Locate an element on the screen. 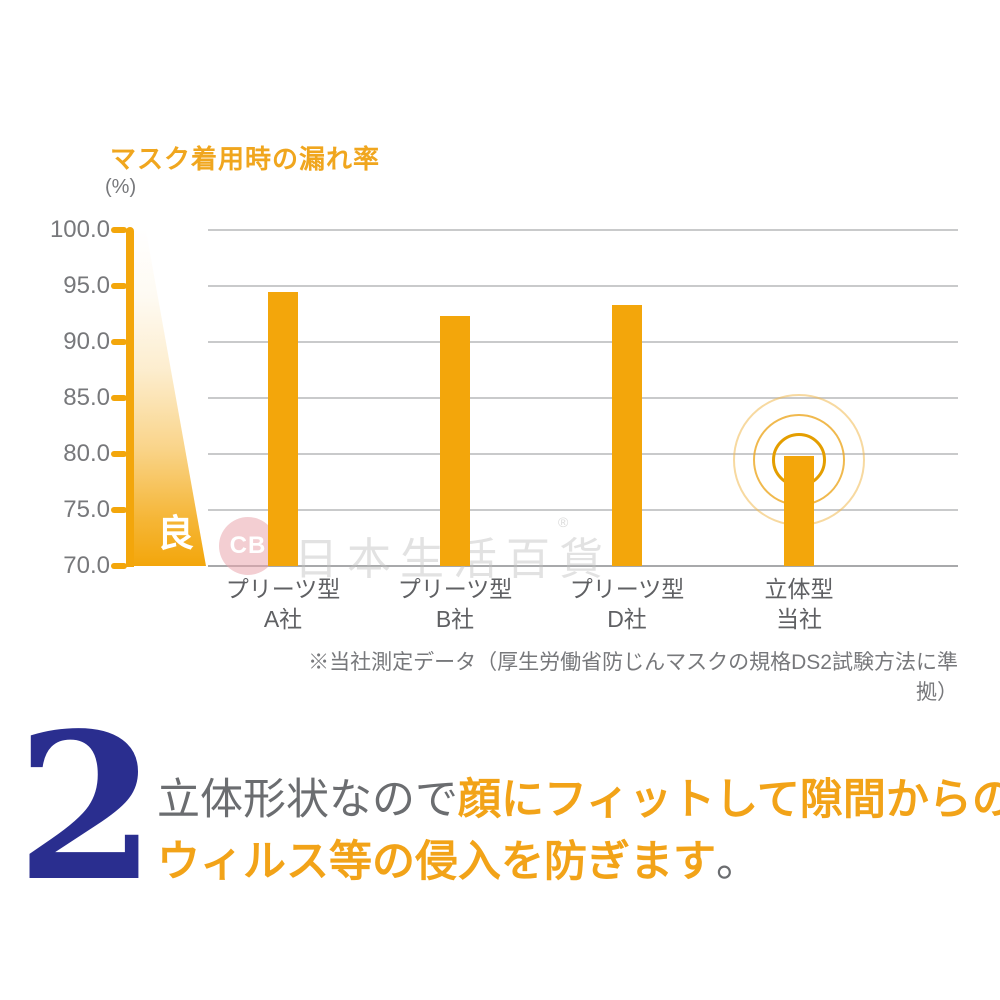 This screenshot has width=1000, height=1000. caption-line-2: ウィルス等の侵入を防ぎます。 is located at coordinates (578, 862).